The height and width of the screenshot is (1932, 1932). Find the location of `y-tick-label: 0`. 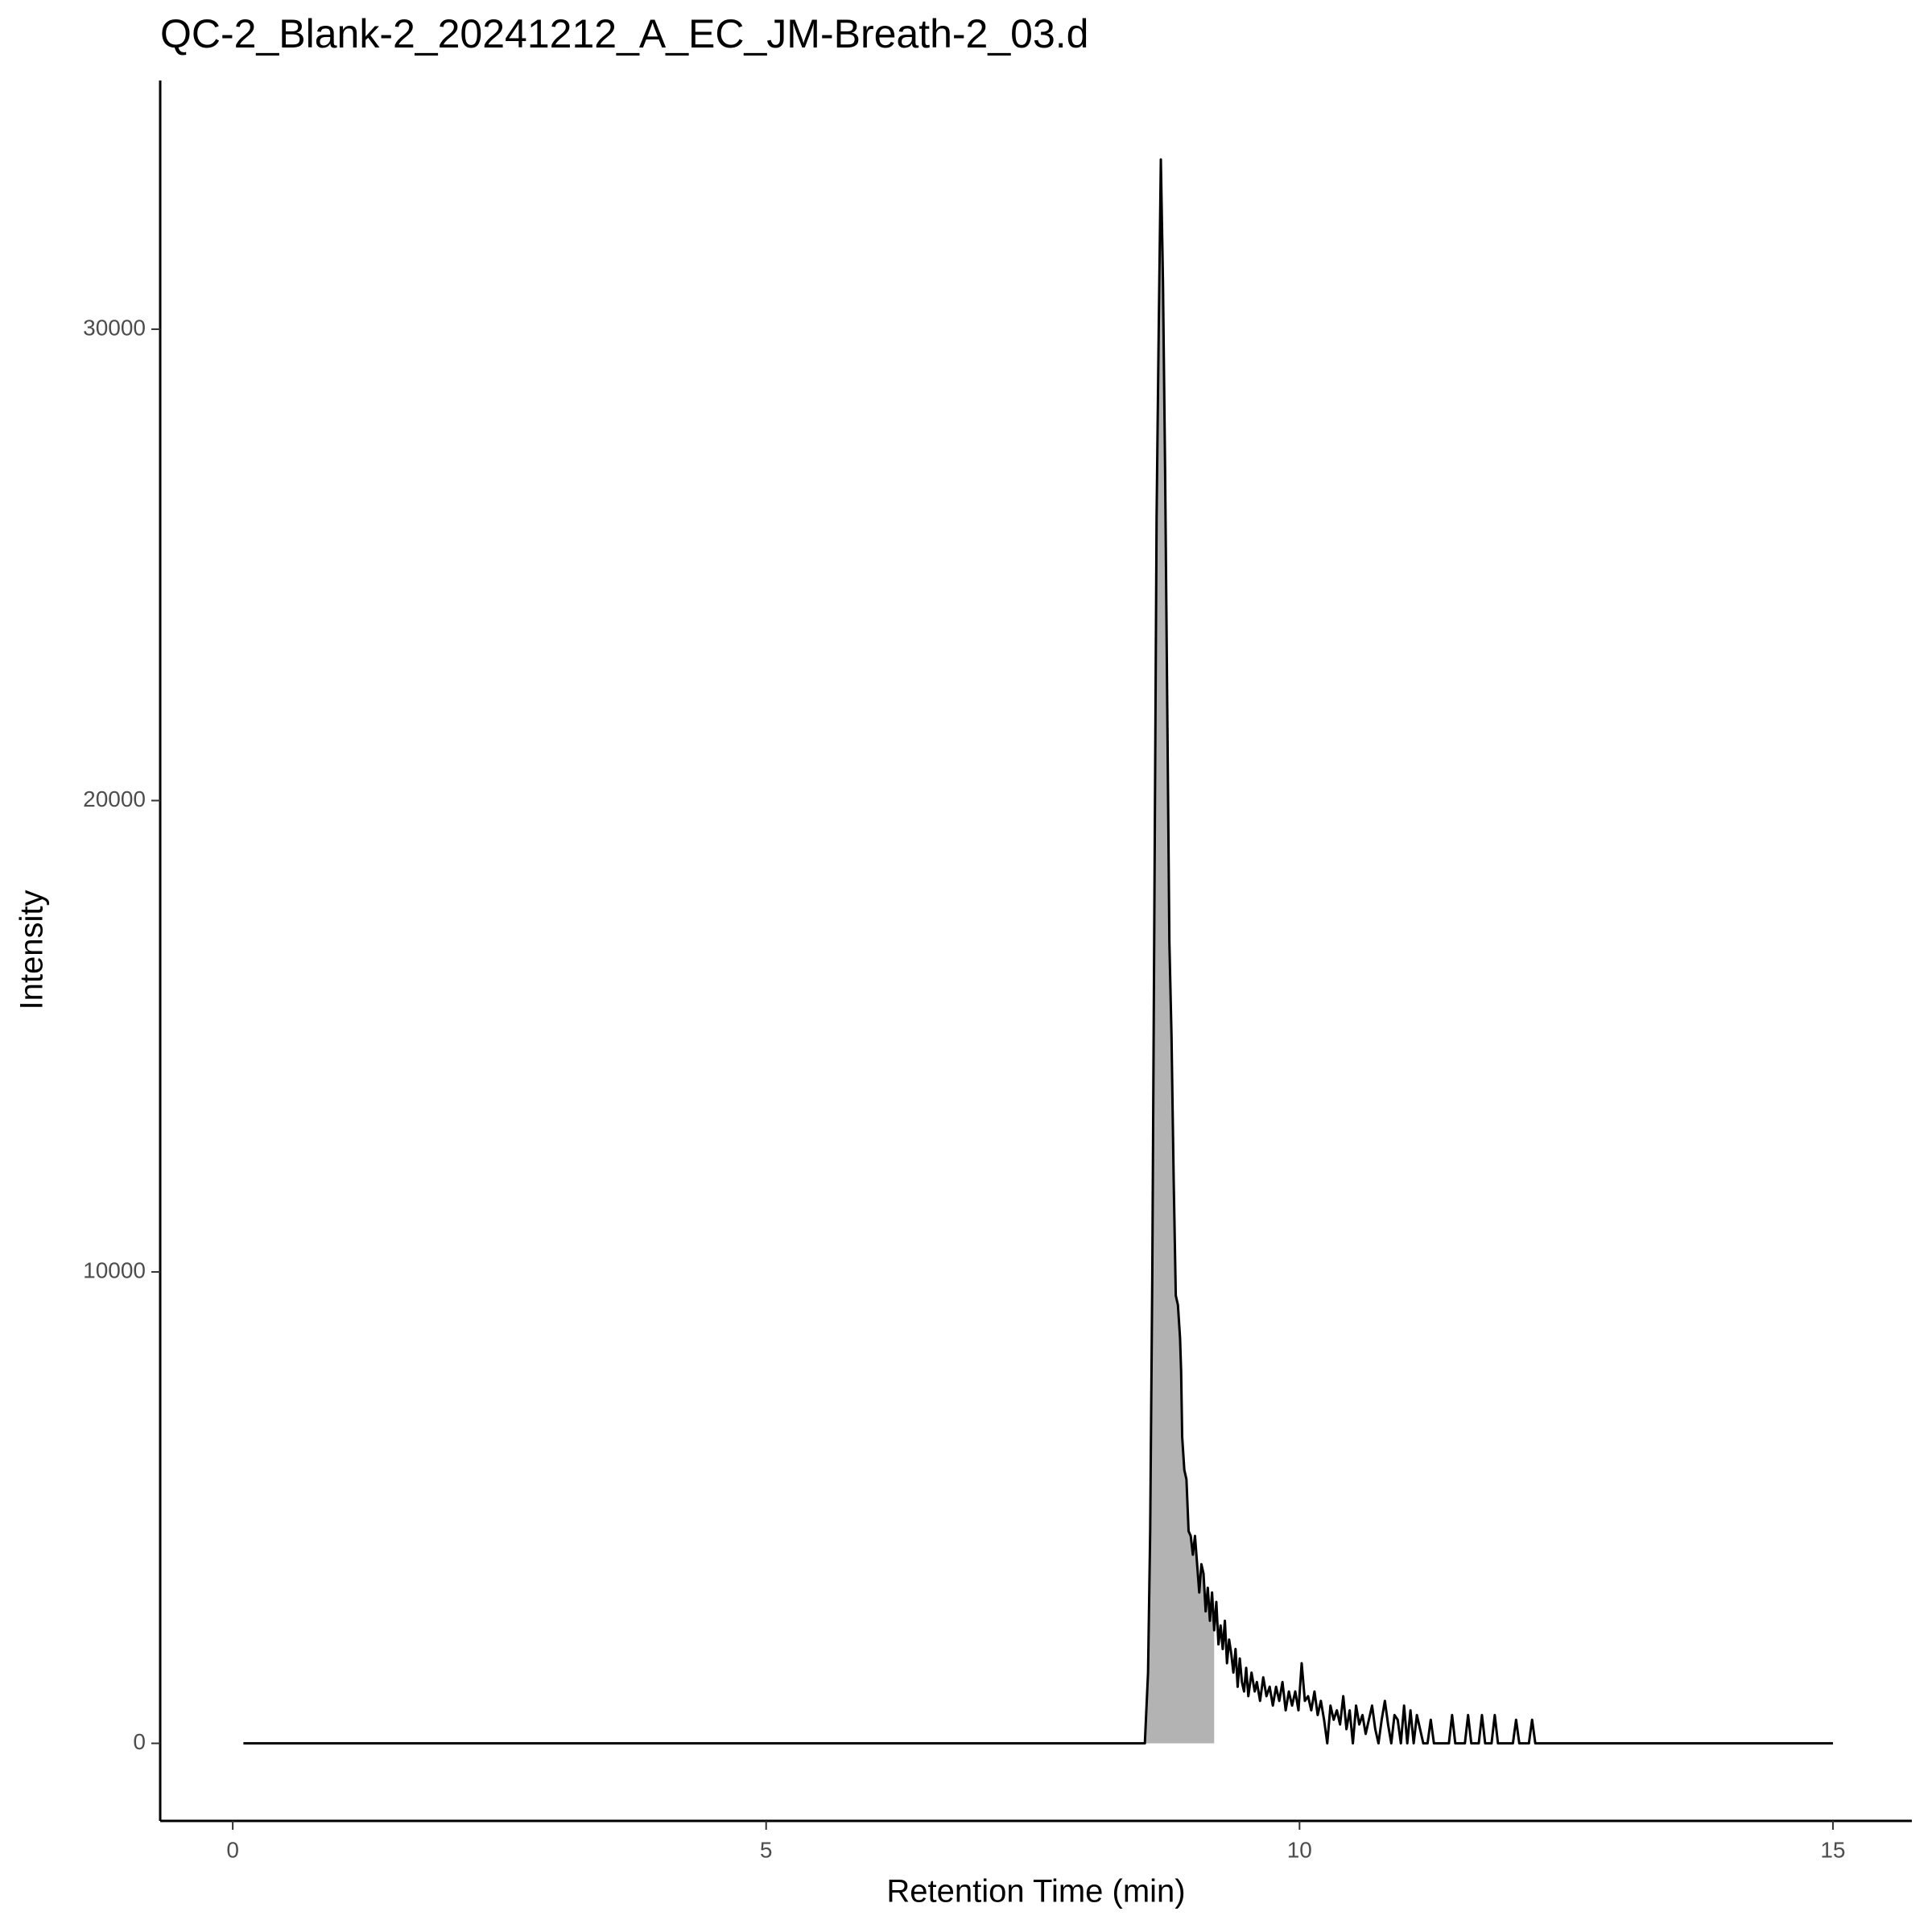

y-tick-label: 0 is located at coordinates (139, 1741).